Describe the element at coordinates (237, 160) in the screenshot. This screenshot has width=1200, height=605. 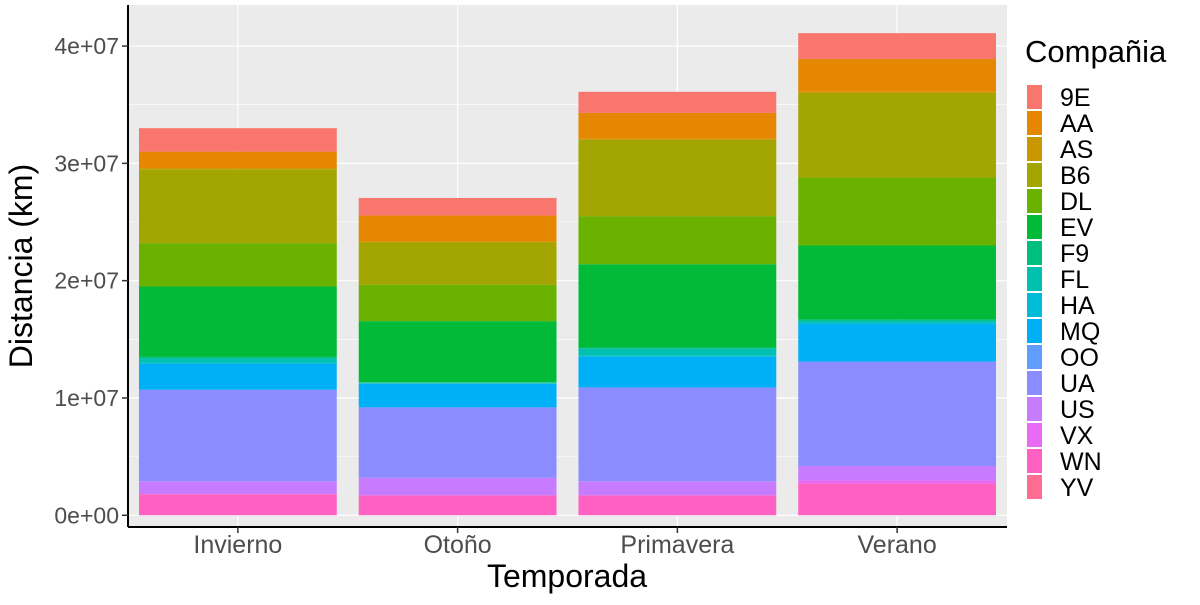
I see `bar-segment-aa-invierno` at that location.